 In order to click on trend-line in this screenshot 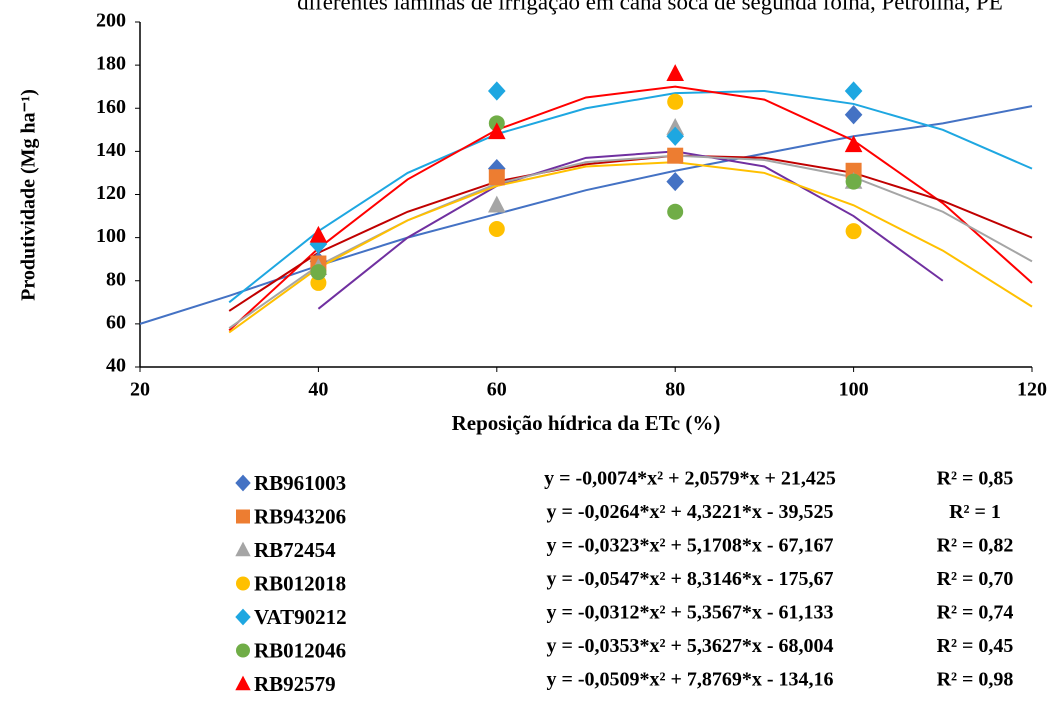, I will do `click(630, 230)`.